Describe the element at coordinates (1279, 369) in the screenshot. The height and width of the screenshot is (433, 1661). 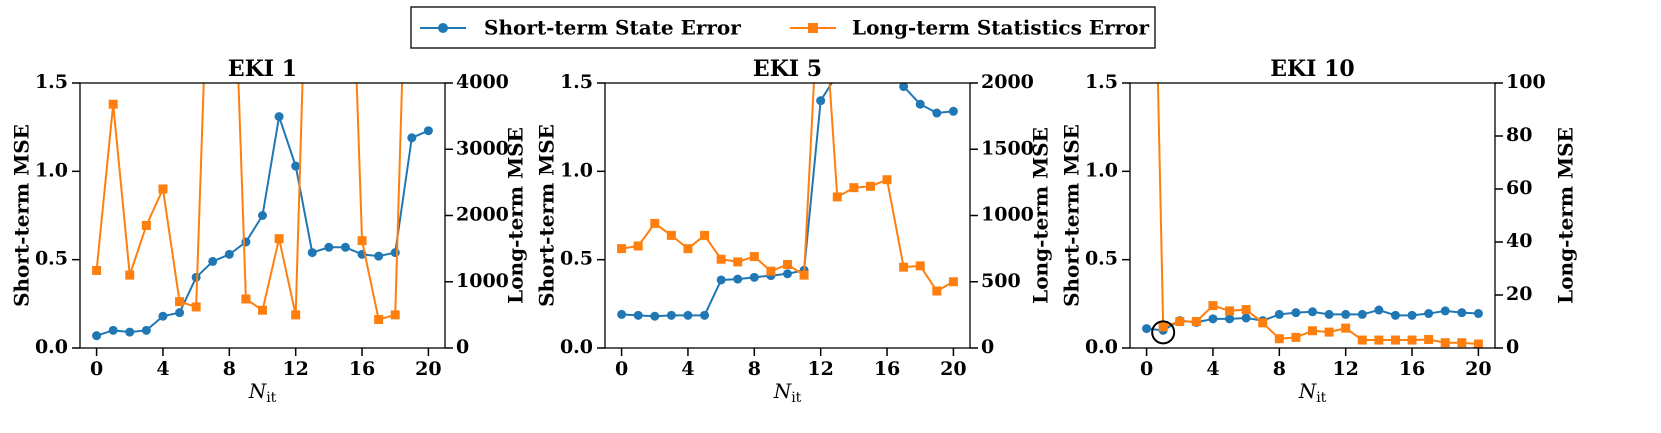
I see `x-tick-label: 8` at that location.